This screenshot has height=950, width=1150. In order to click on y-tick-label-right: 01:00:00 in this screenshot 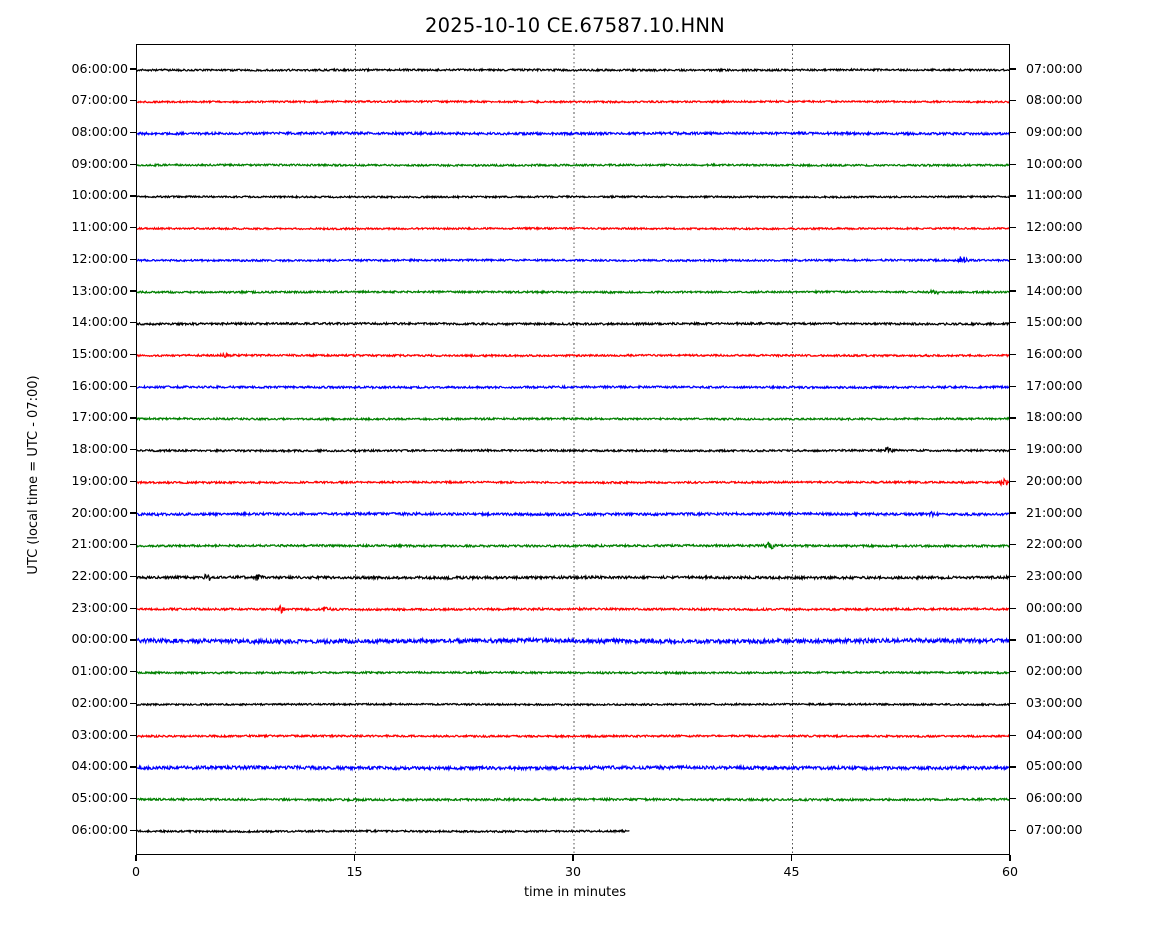, I will do `click(1054, 639)`.